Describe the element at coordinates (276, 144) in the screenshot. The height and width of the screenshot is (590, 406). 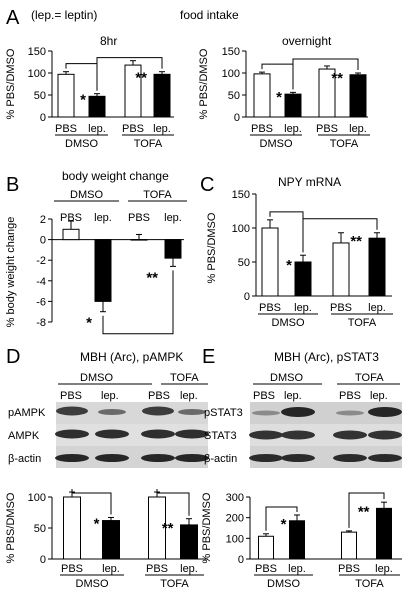
I see `chart-a2-group-label: DMSO` at that location.